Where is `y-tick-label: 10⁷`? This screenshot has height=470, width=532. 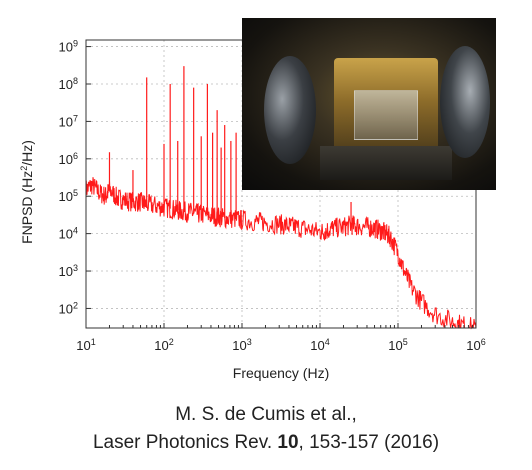
y-tick-label: 10⁷ is located at coordinates (68, 121).